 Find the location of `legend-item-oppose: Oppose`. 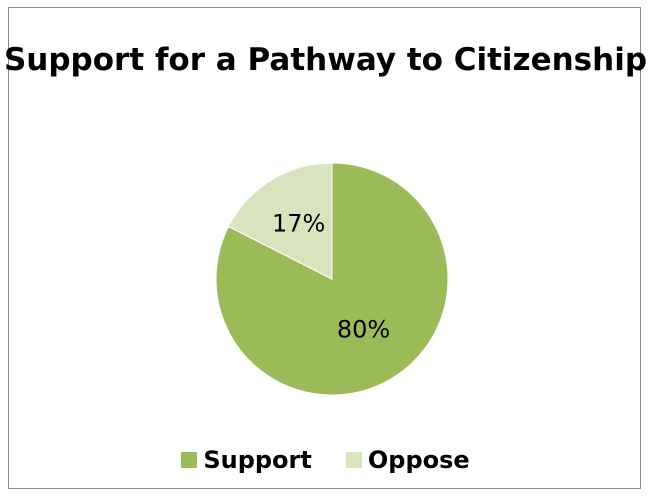

legend-item-oppose: Oppose is located at coordinates (407, 460).